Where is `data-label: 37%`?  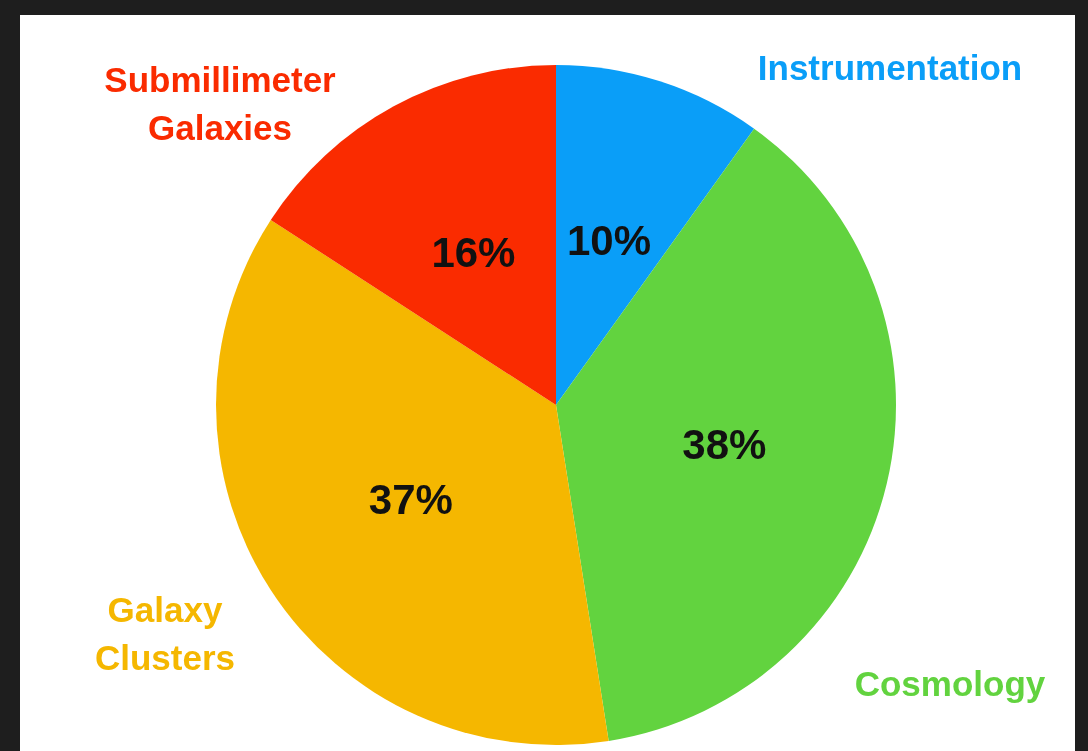
data-label: 37% is located at coordinates (410, 499).